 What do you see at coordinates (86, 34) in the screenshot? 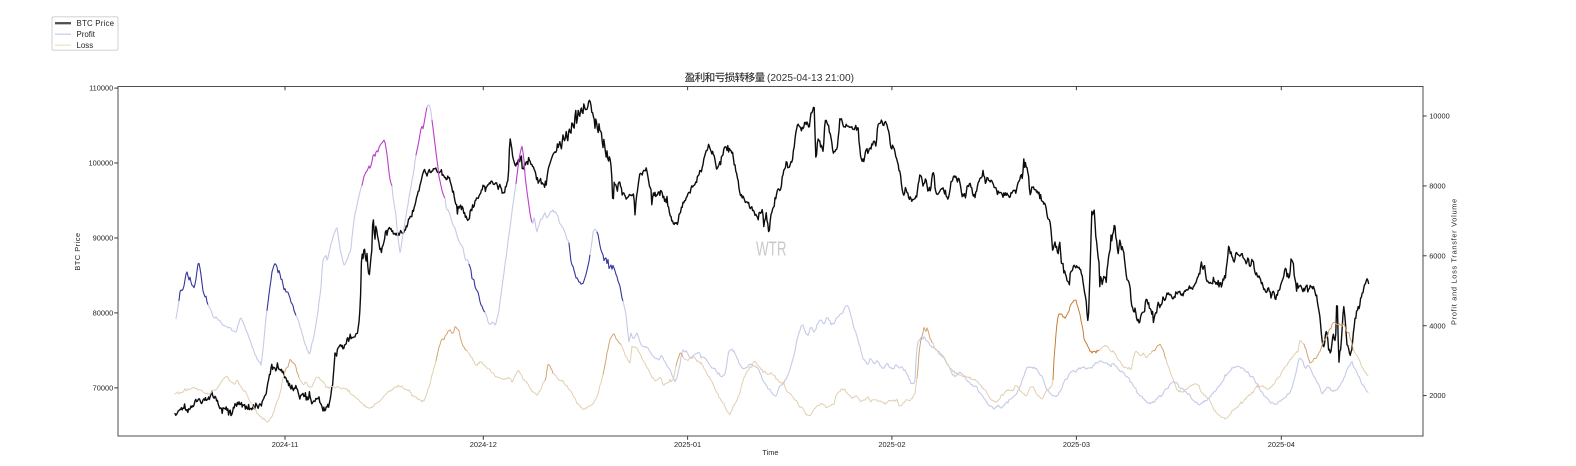
I see `svg-text: Profit` at bounding box center [86, 34].